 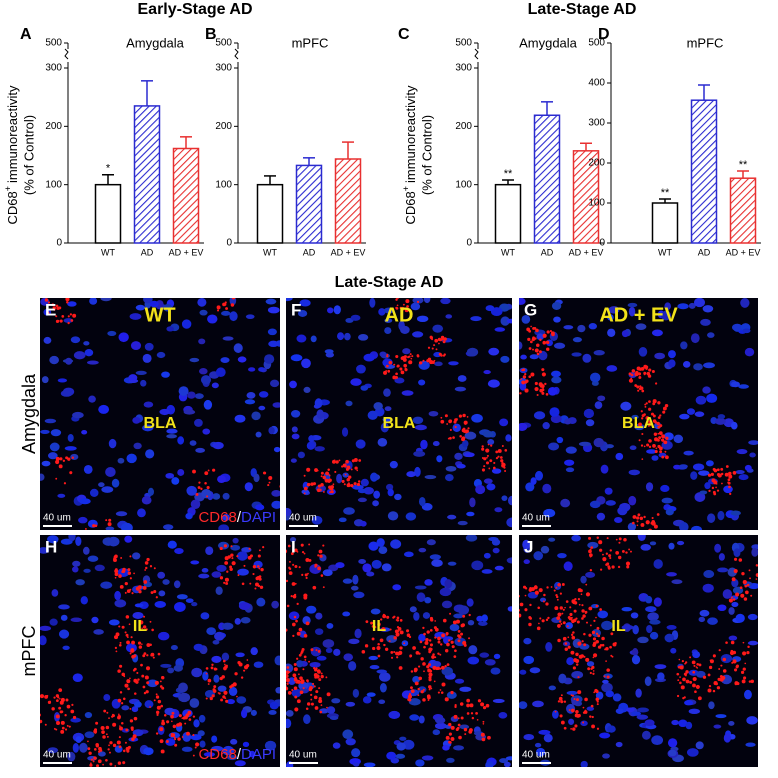 What do you see at coordinates (399, 315) in the screenshot?
I see `column-title: AD` at bounding box center [399, 315].